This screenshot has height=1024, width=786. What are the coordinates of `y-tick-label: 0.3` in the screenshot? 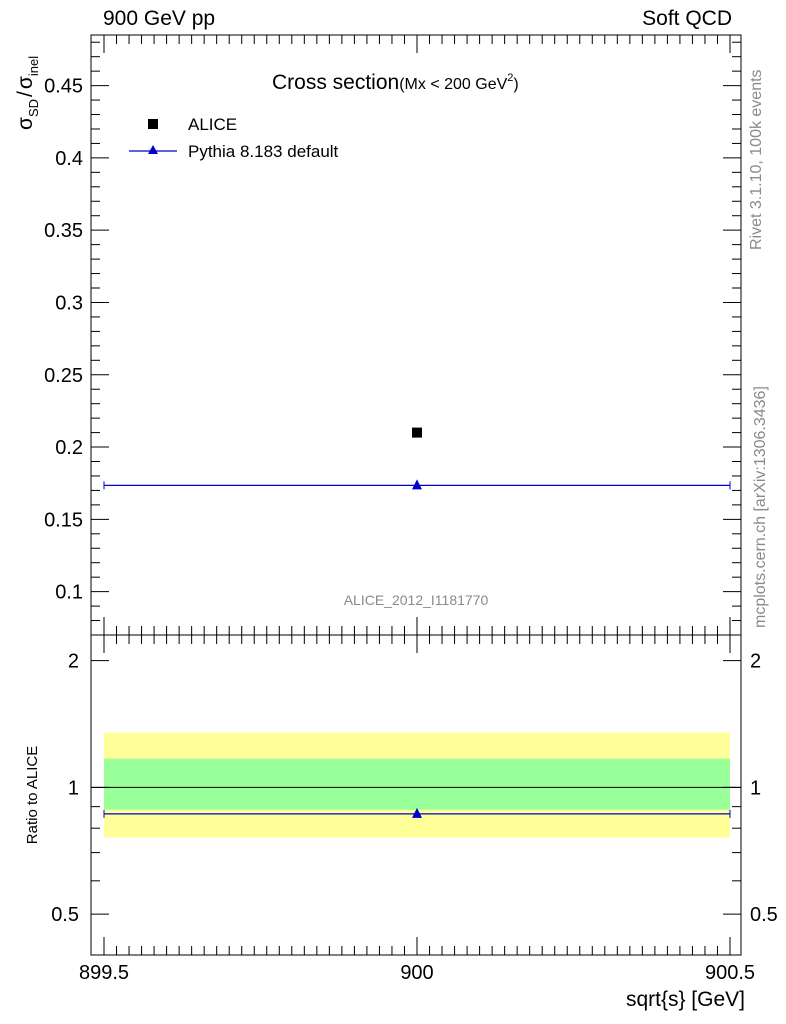 It's located at (69, 303).